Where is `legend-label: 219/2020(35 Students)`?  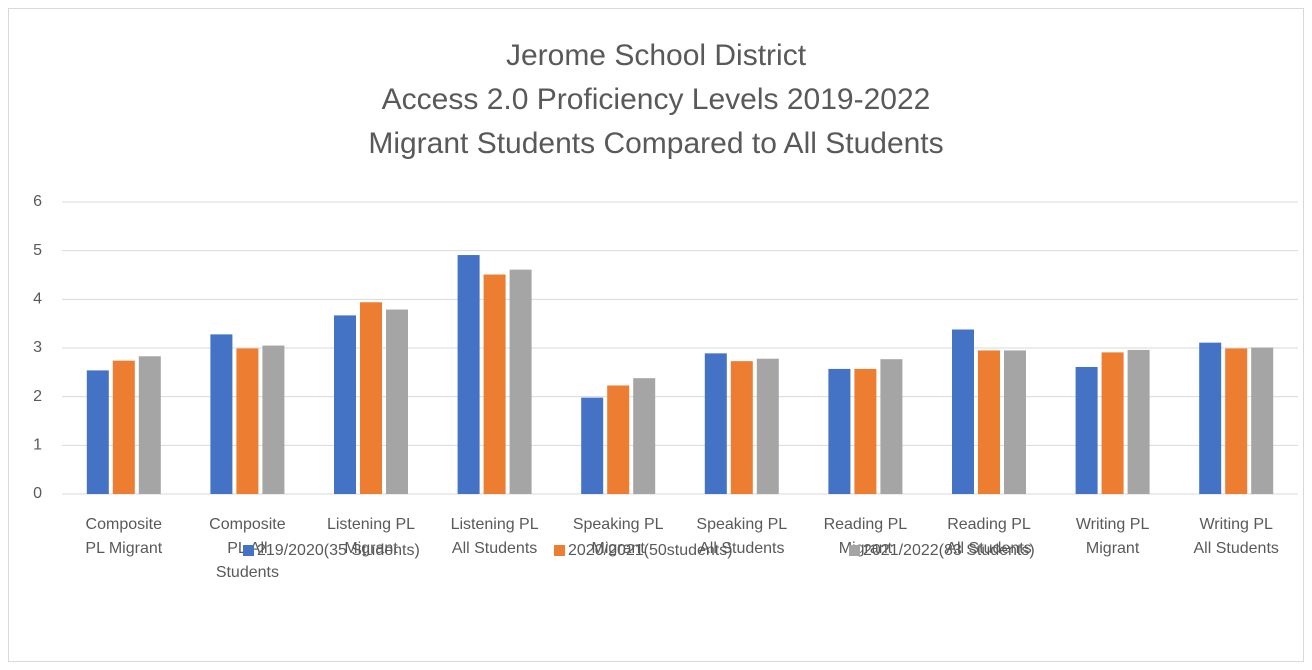
legend-label: 219/2020(35 Students) is located at coordinates (338, 550).